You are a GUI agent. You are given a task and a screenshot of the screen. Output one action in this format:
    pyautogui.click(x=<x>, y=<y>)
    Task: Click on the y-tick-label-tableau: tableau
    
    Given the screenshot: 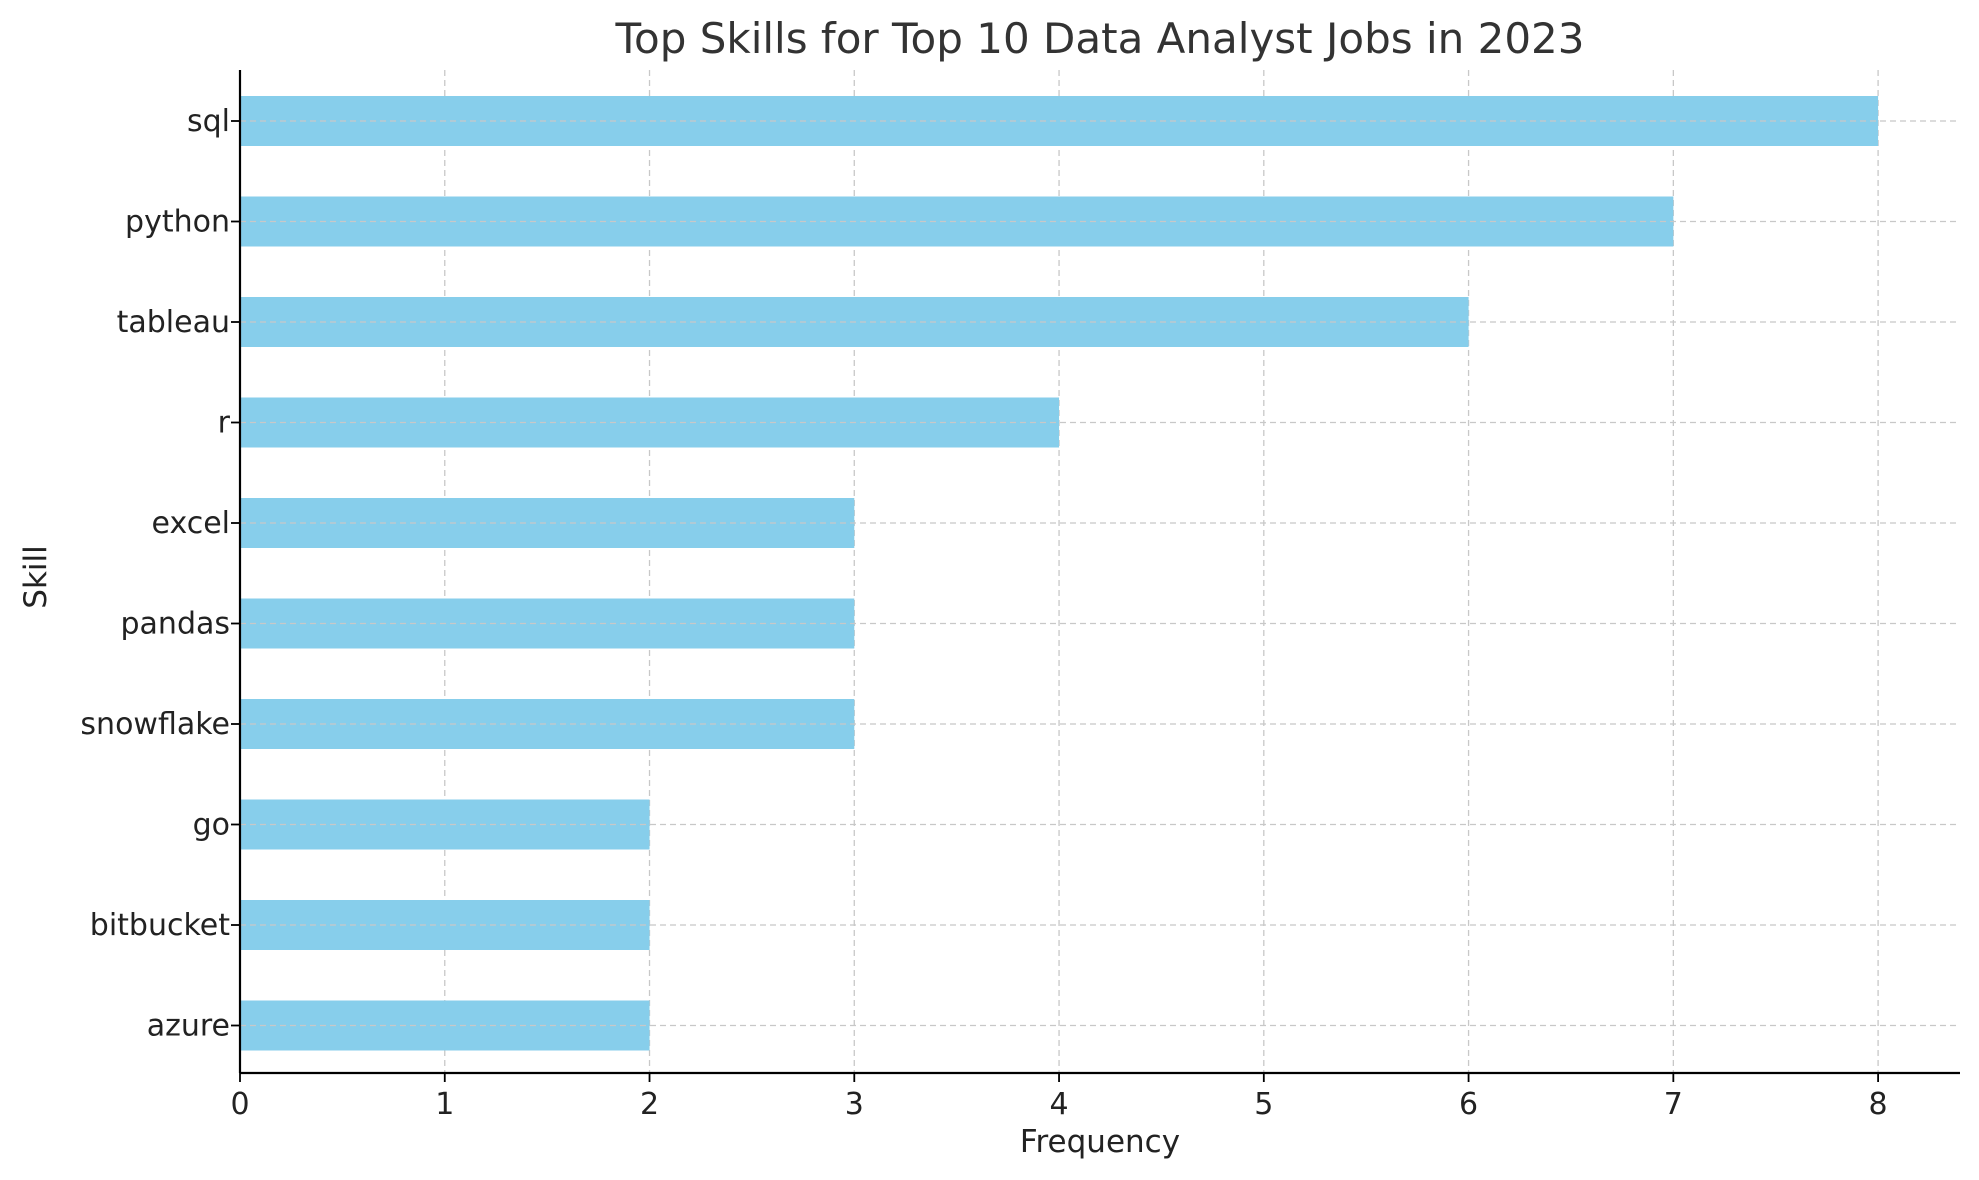 What is the action you would take?
    pyautogui.click(x=173, y=322)
    